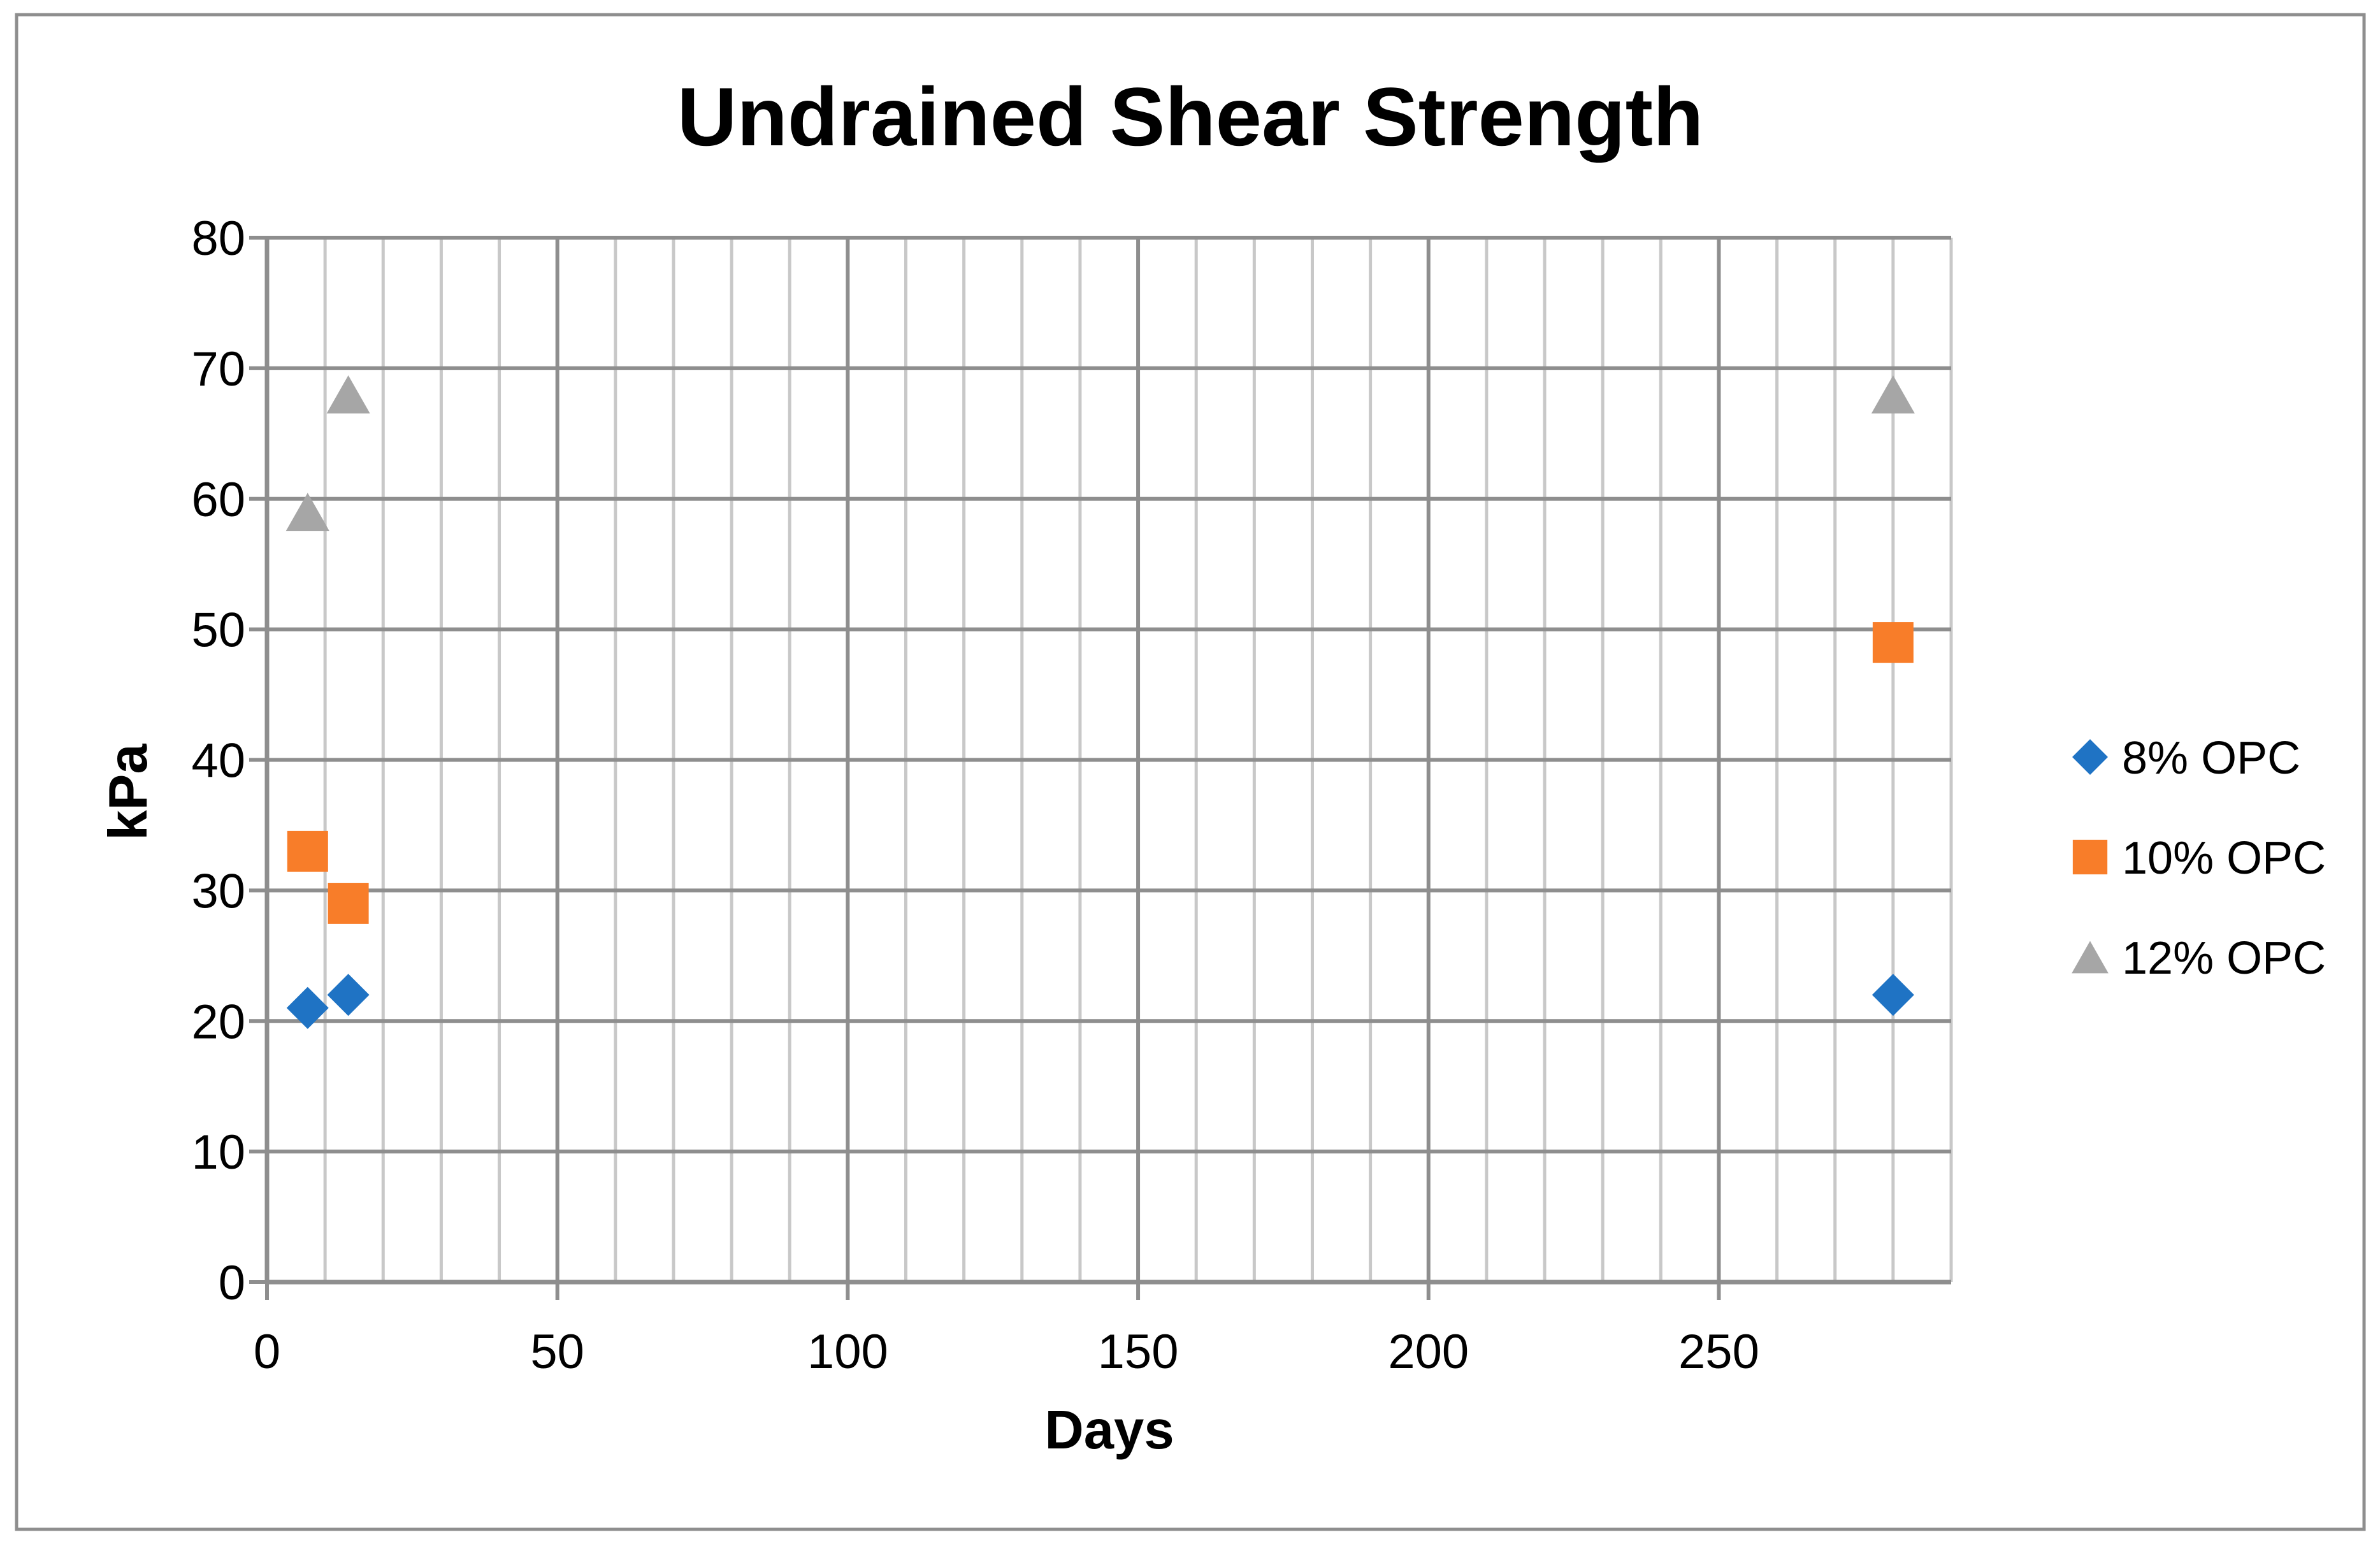 This screenshot has height=1544, width=2380. I want to click on chart-title: Undrained Shear Strength, so click(1190, 116).